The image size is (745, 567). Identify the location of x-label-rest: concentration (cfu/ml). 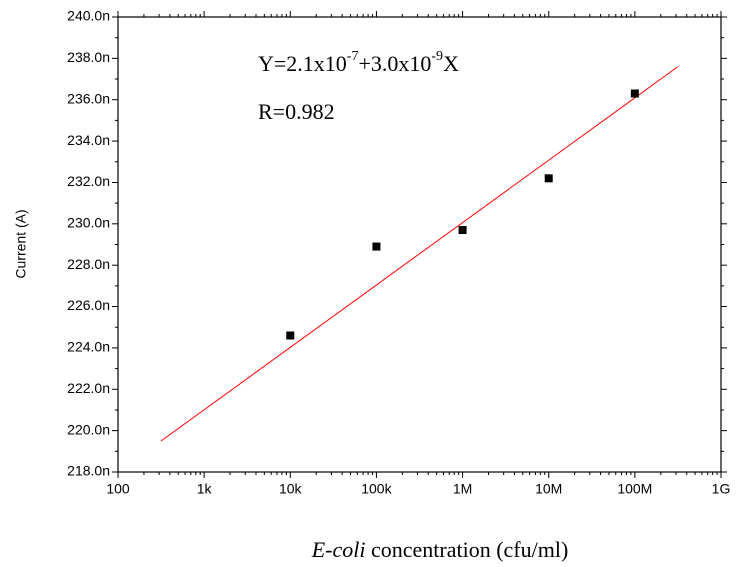
(466, 549).